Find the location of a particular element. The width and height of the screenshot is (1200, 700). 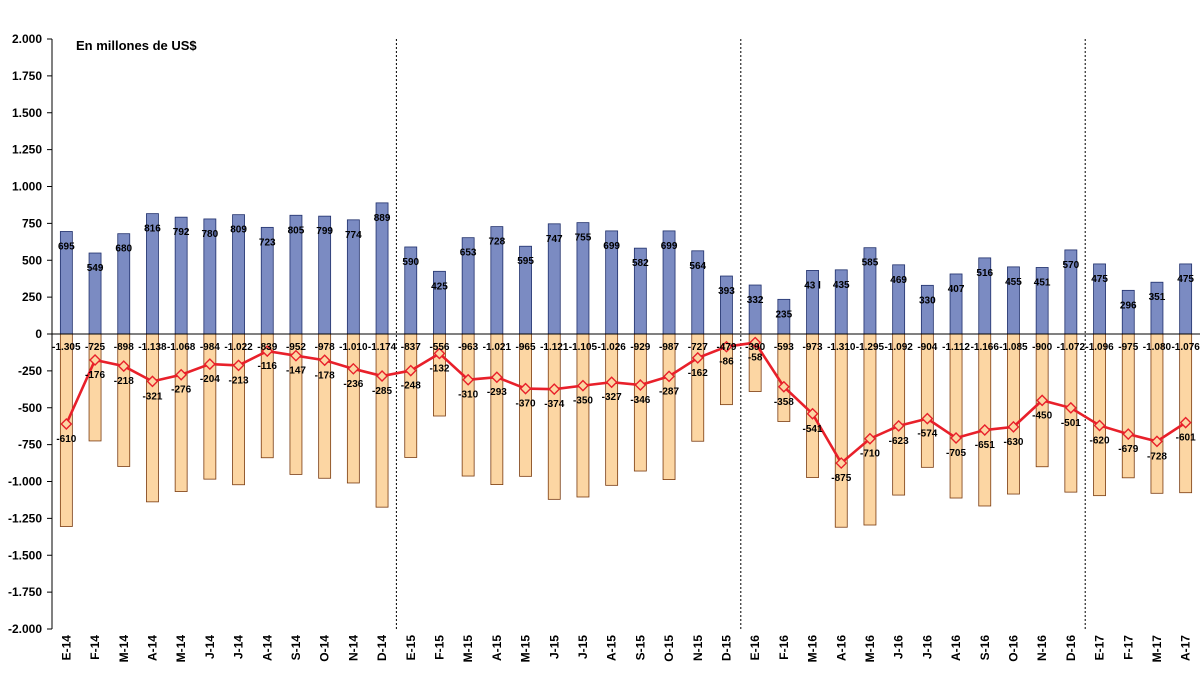

x-tick-label: S-15 is located at coordinates (640, 648).